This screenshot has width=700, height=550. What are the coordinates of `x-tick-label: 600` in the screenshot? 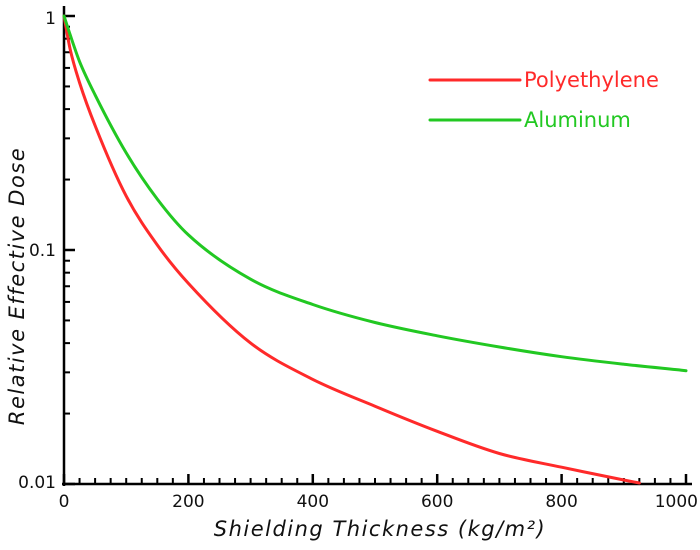 It's located at (437, 502).